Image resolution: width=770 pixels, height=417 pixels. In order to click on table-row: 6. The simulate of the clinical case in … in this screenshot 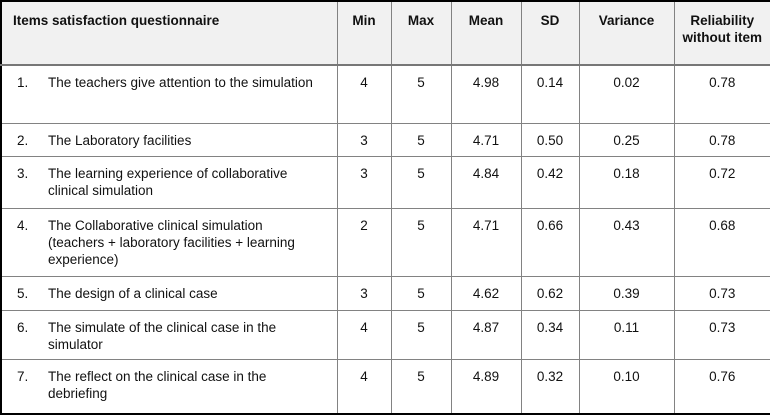, I will do `click(385, 334)`.